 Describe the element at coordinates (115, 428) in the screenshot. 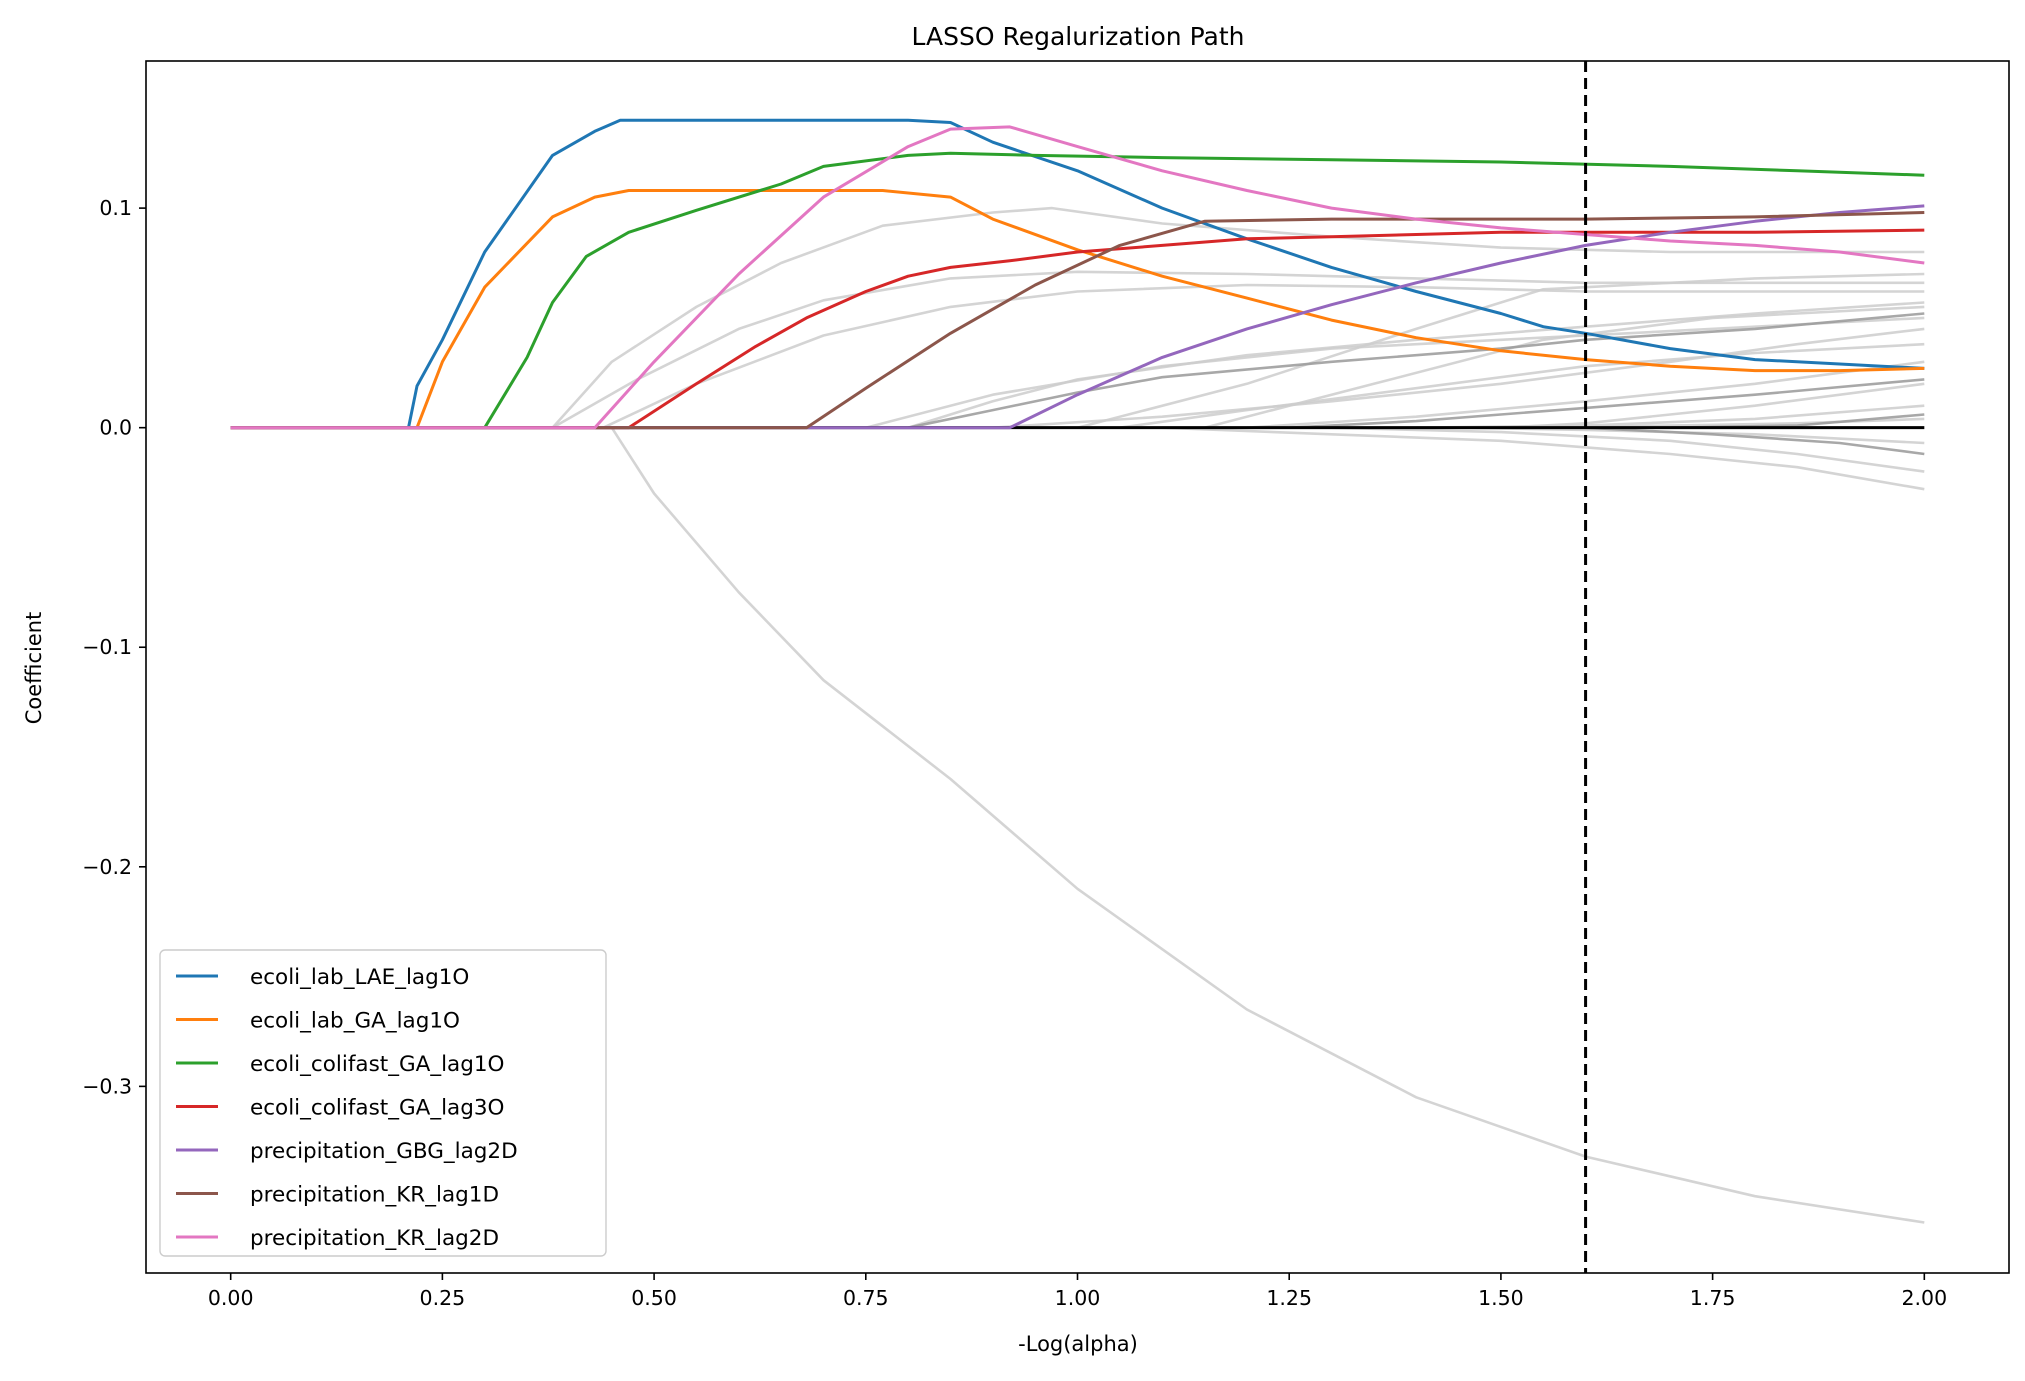

I see `y-tick-label-2: 0.0` at that location.